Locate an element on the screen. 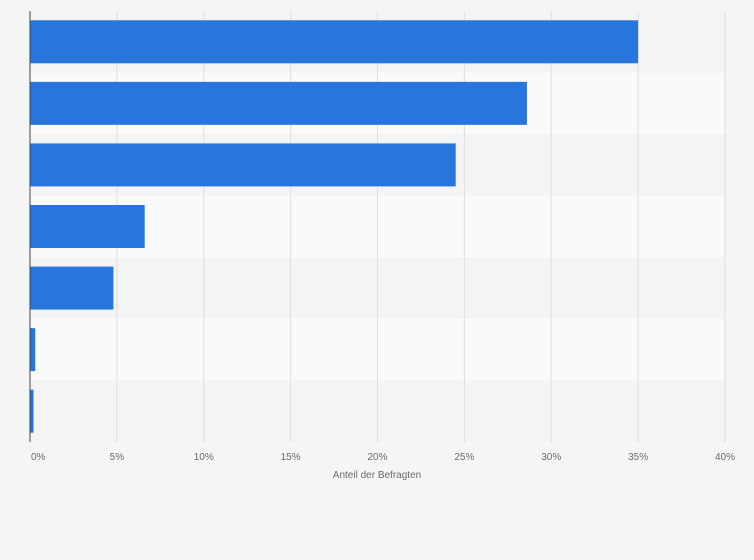  x-tick-label: 5% is located at coordinates (117, 457).